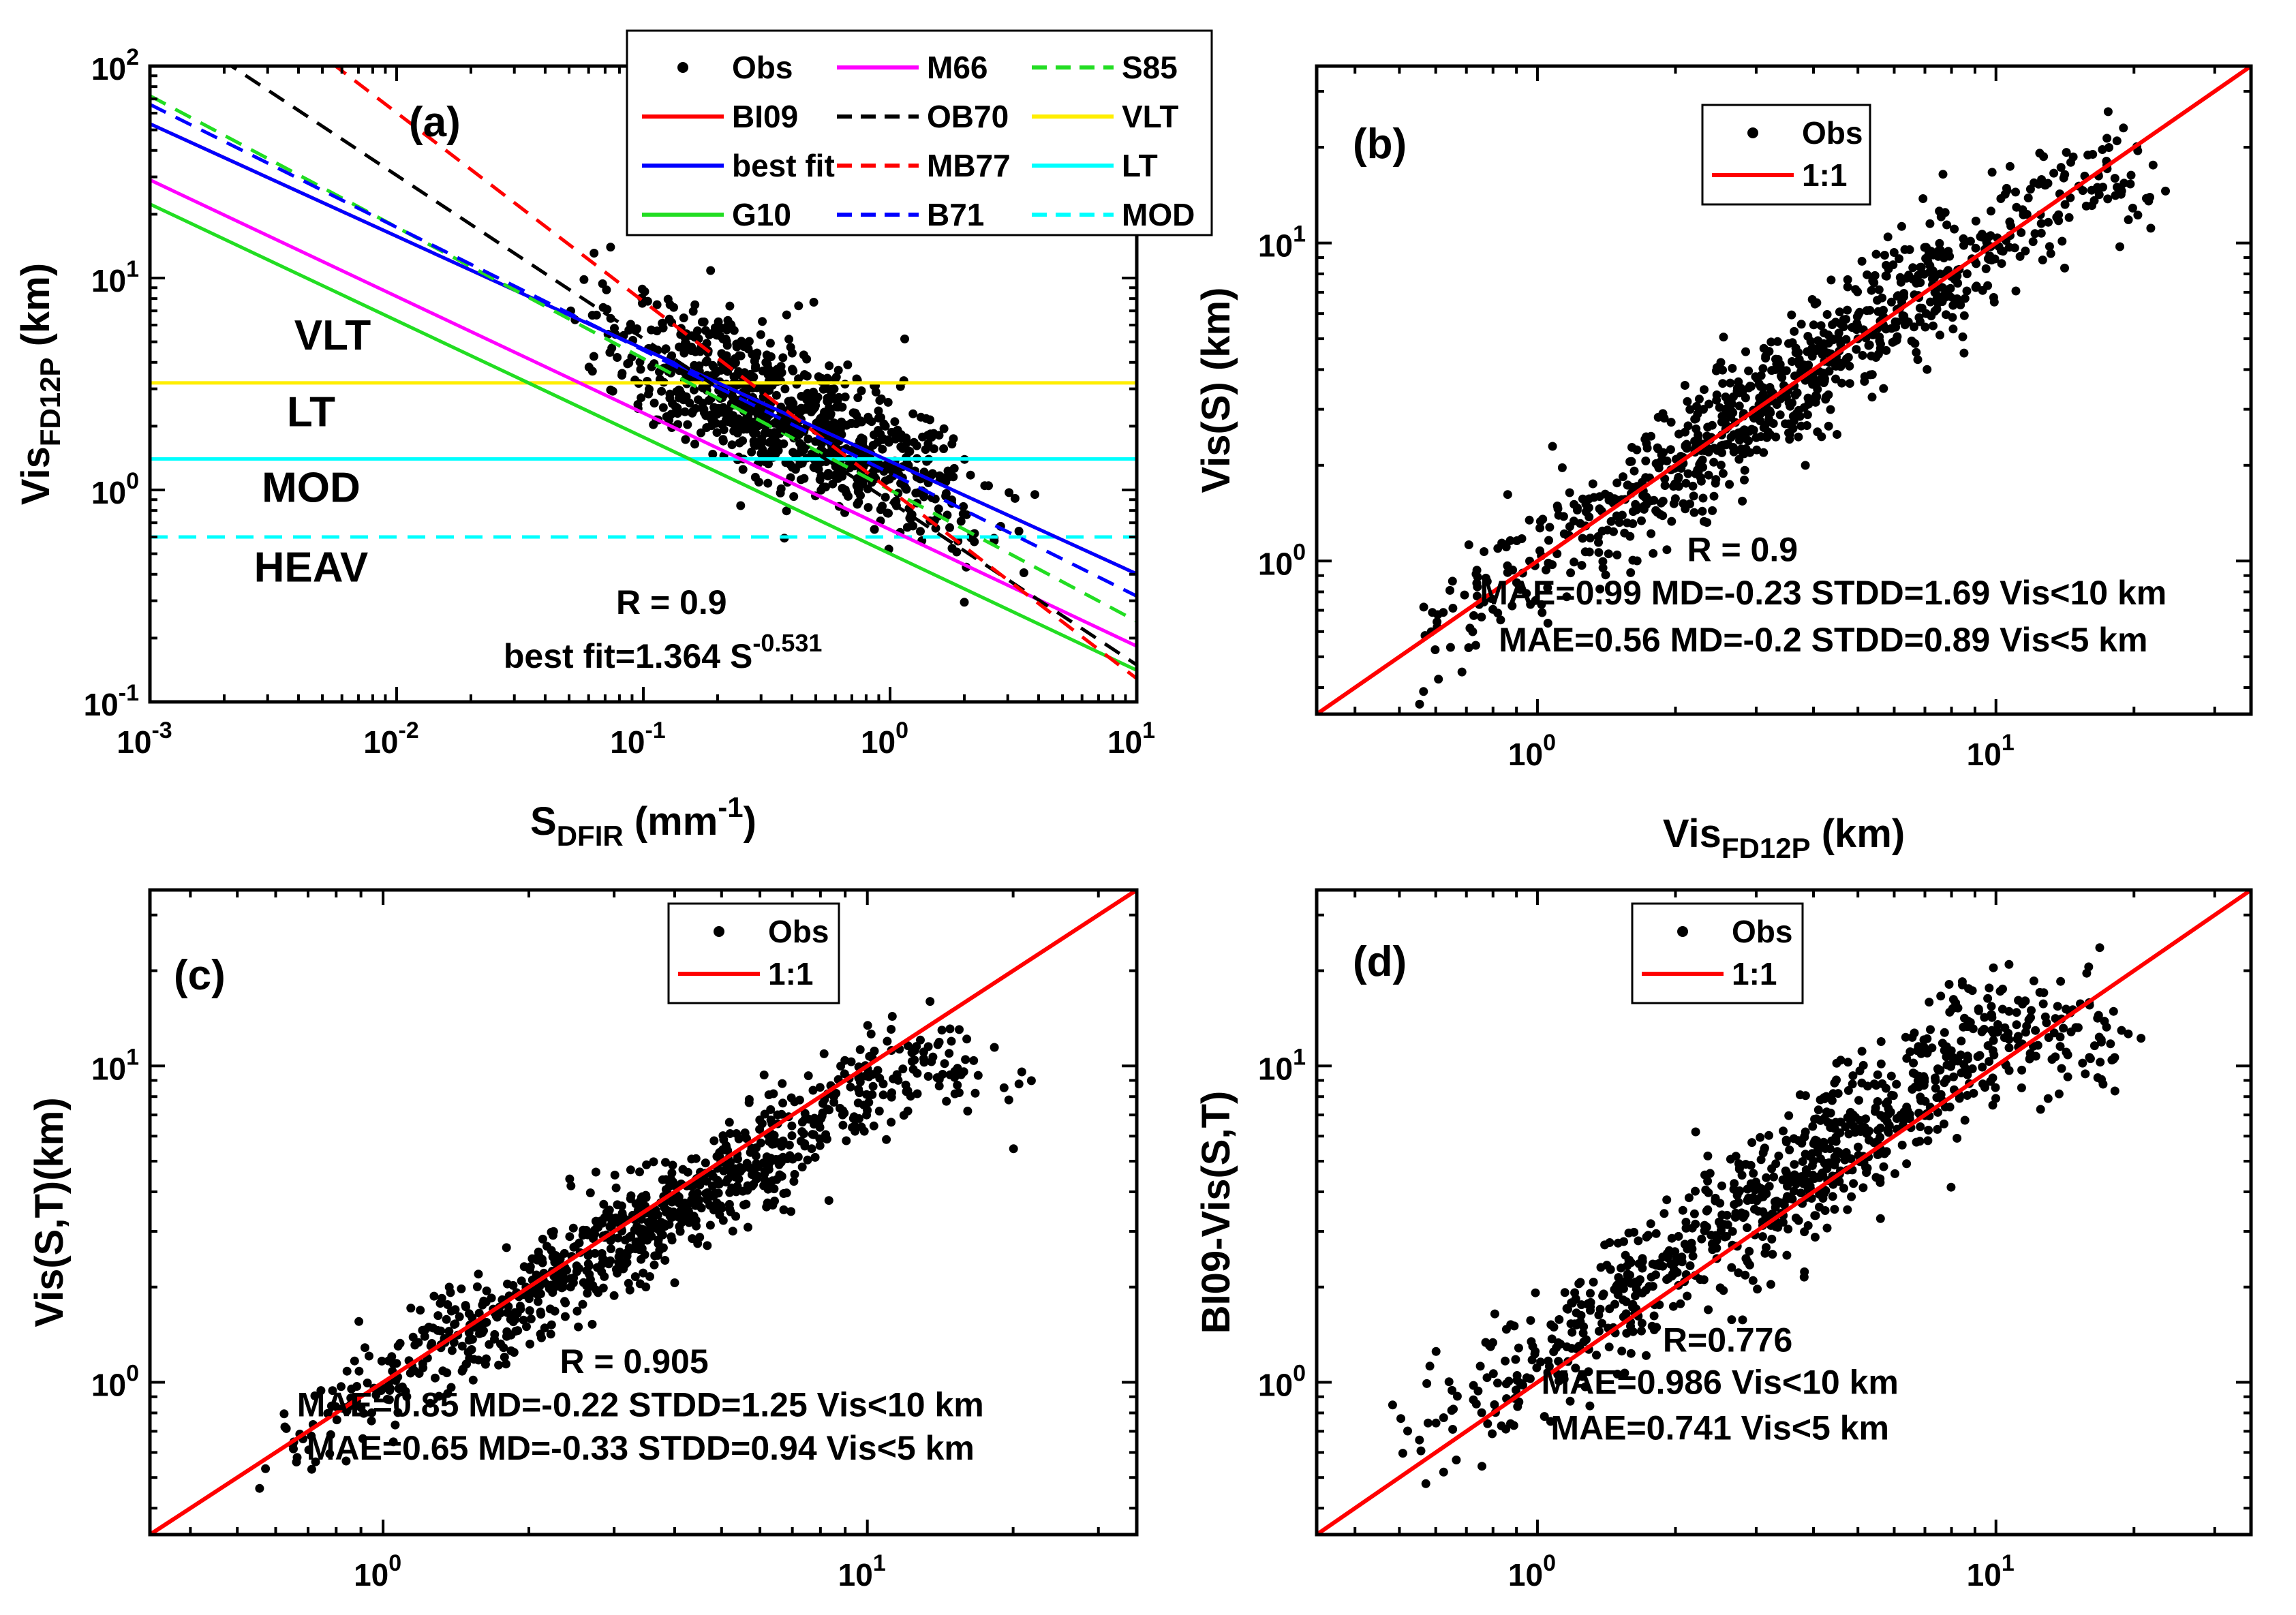  I want to click on legend-label: Obs, so click(798, 932).